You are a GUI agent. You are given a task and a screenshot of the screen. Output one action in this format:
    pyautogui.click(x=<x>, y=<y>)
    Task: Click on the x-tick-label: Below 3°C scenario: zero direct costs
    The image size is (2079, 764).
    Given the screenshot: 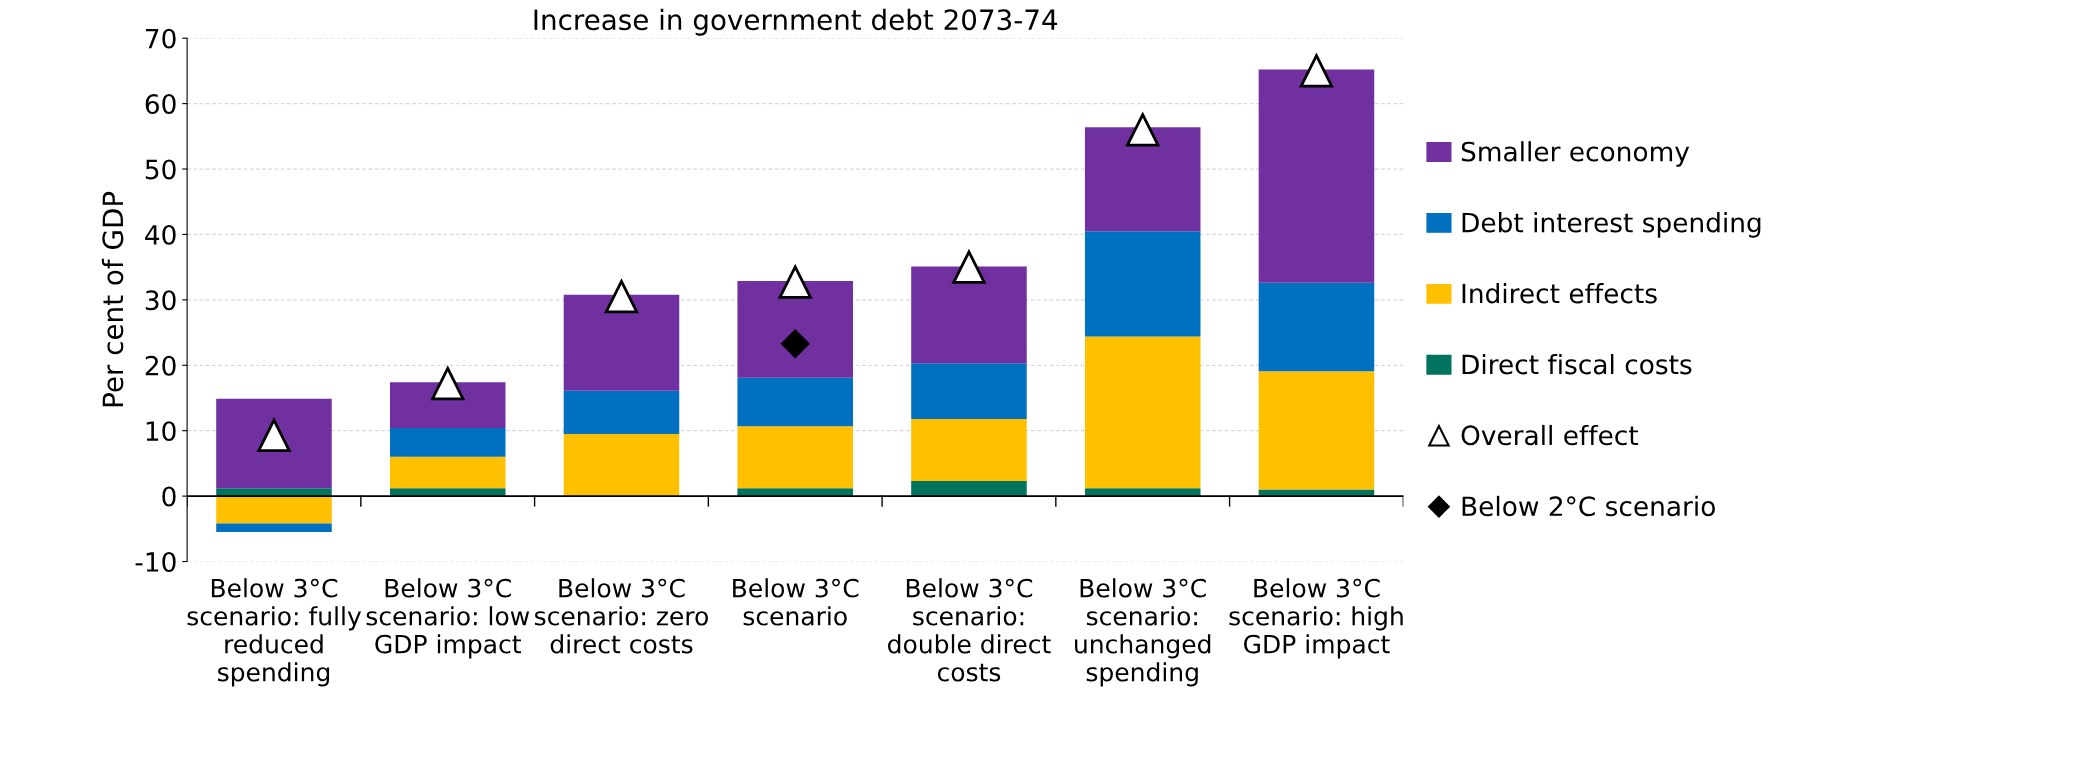 What is the action you would take?
    pyautogui.click(x=621, y=616)
    